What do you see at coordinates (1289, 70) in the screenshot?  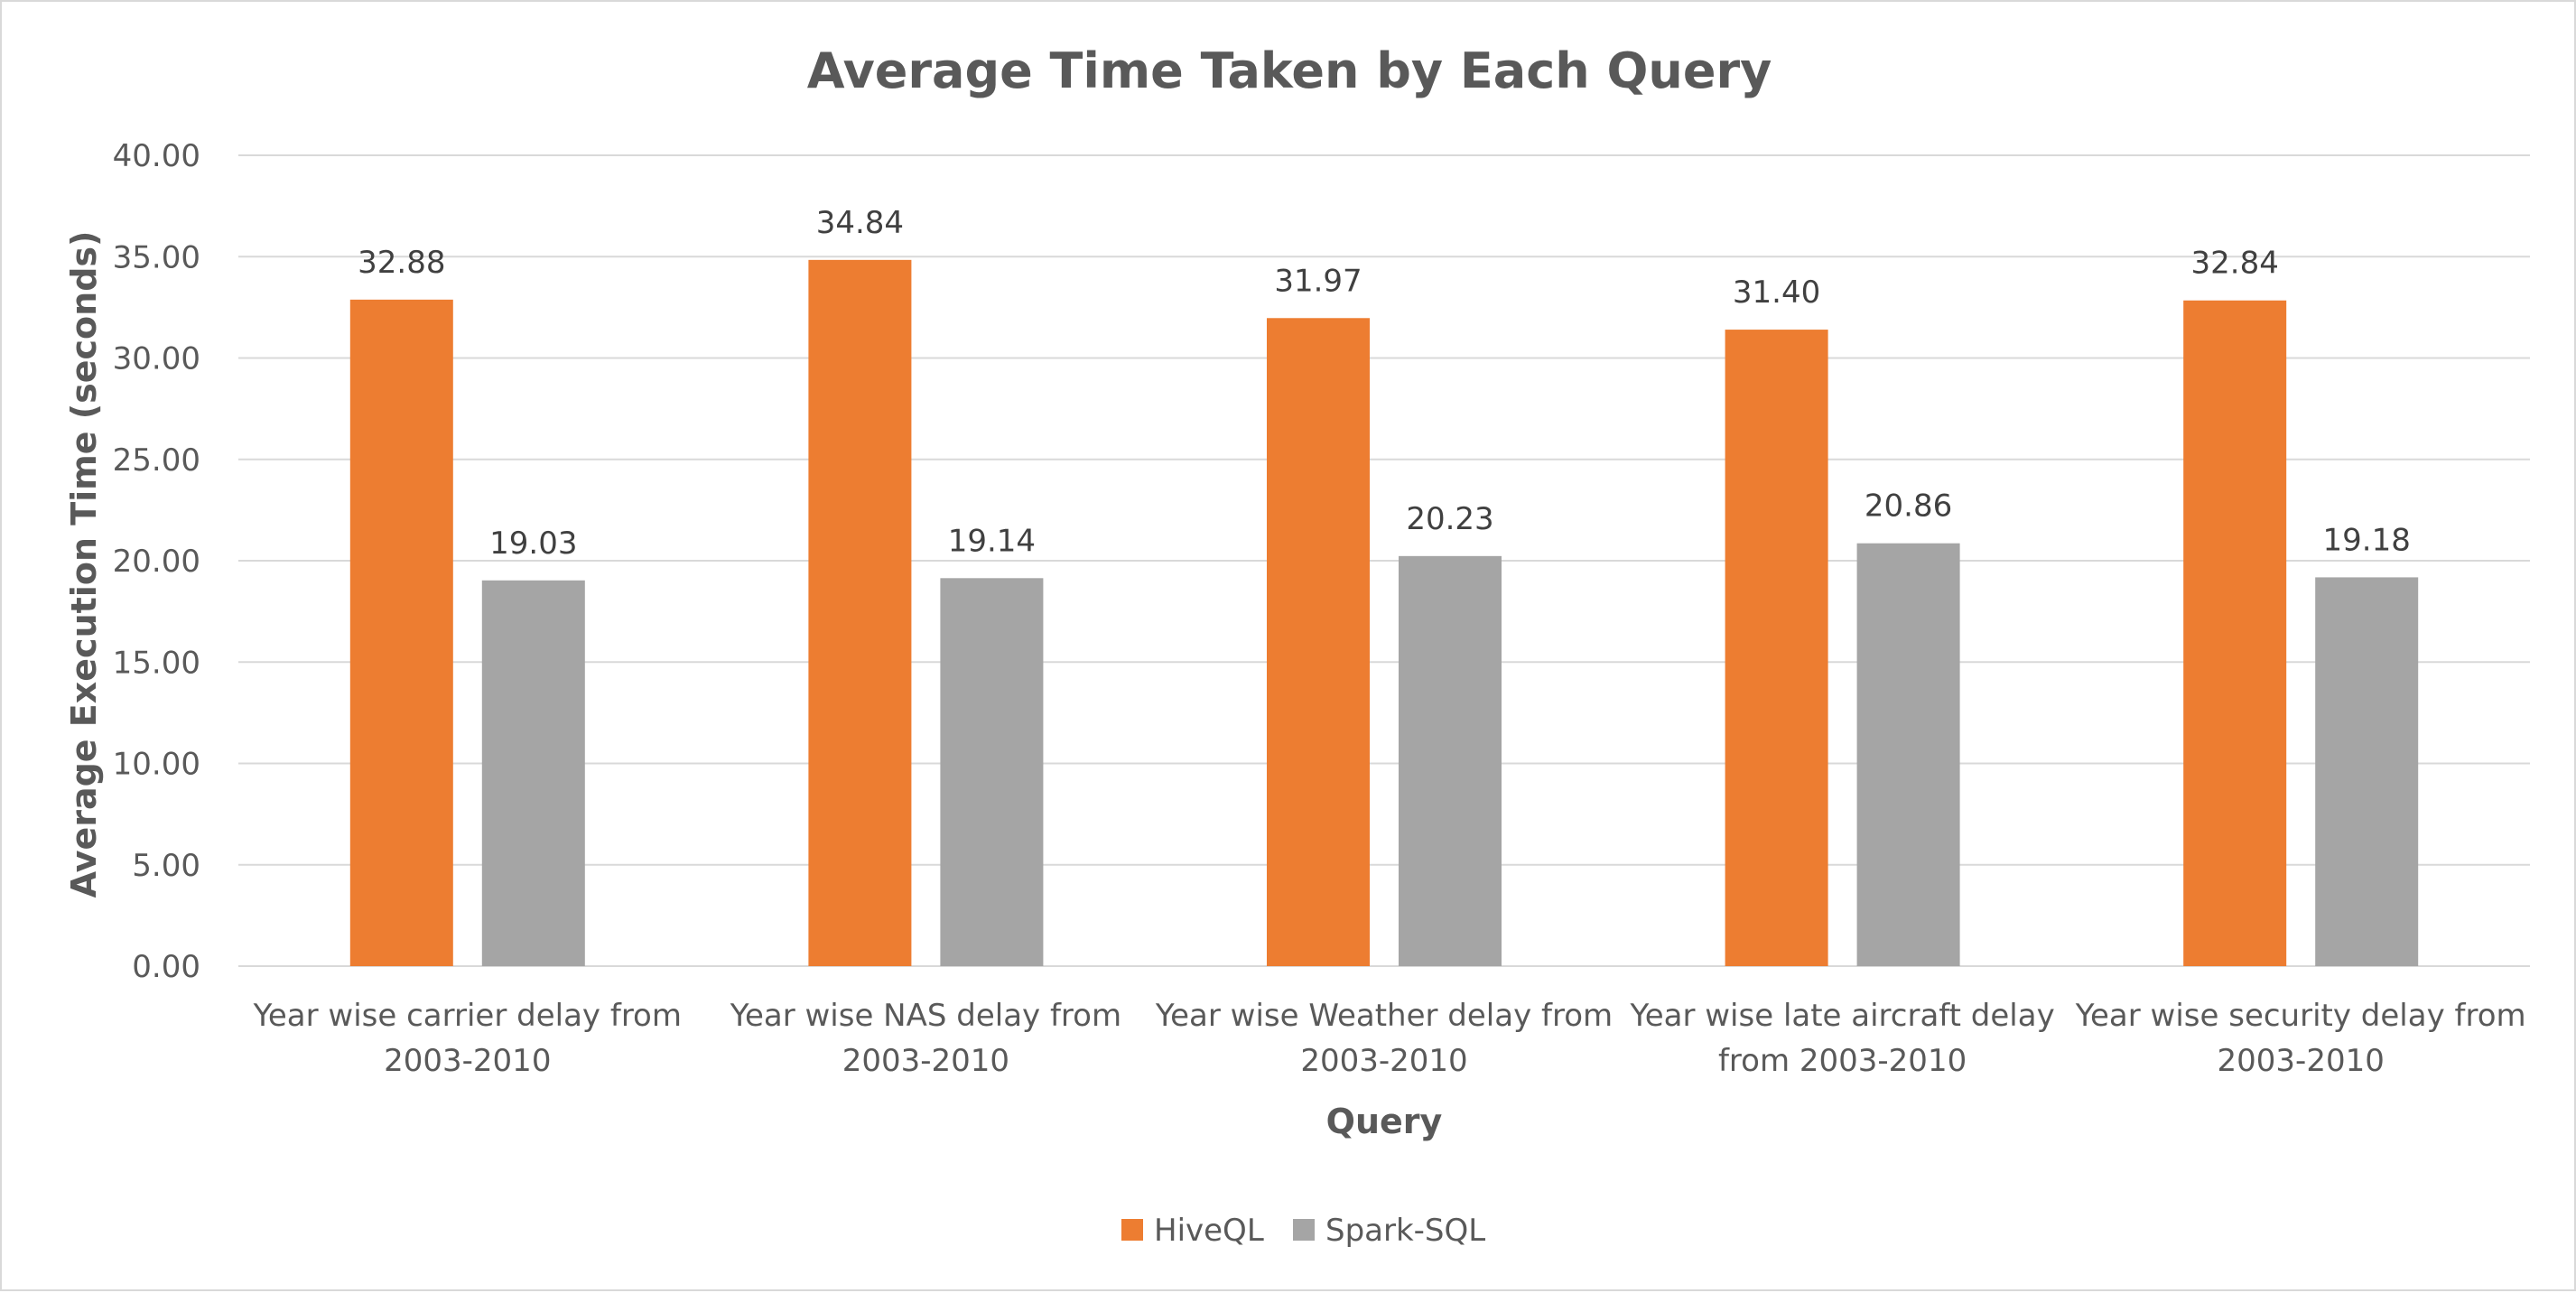 I see `chart-title: Average Time Taken by Each Query` at bounding box center [1289, 70].